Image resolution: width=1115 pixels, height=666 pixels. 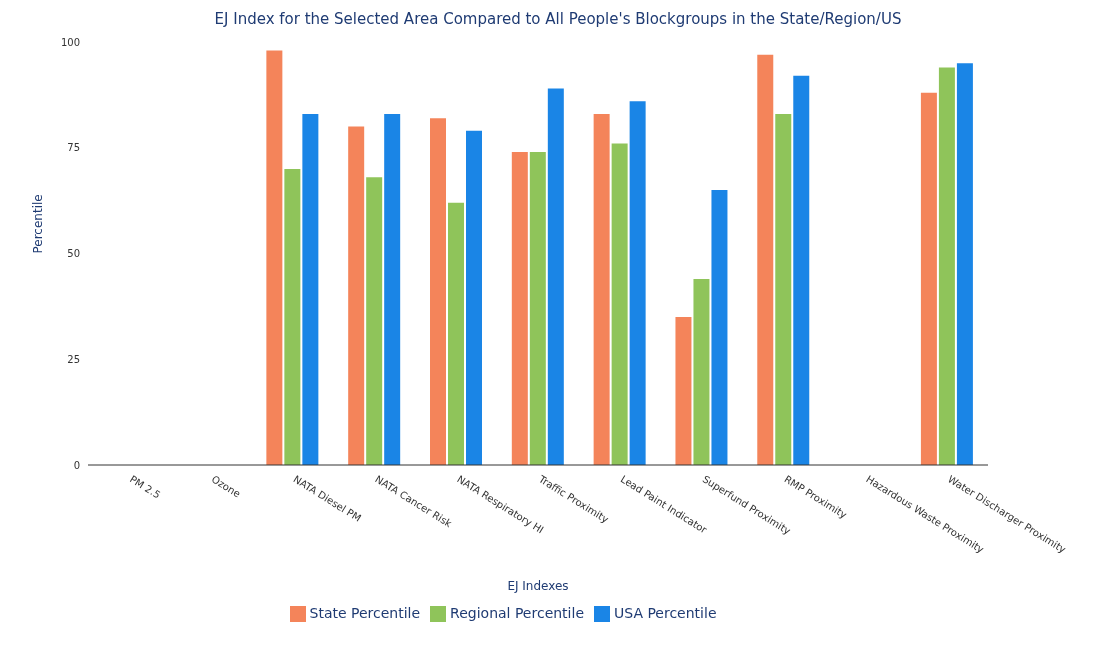 I want to click on y-tick-label: 100, so click(x=70, y=42).